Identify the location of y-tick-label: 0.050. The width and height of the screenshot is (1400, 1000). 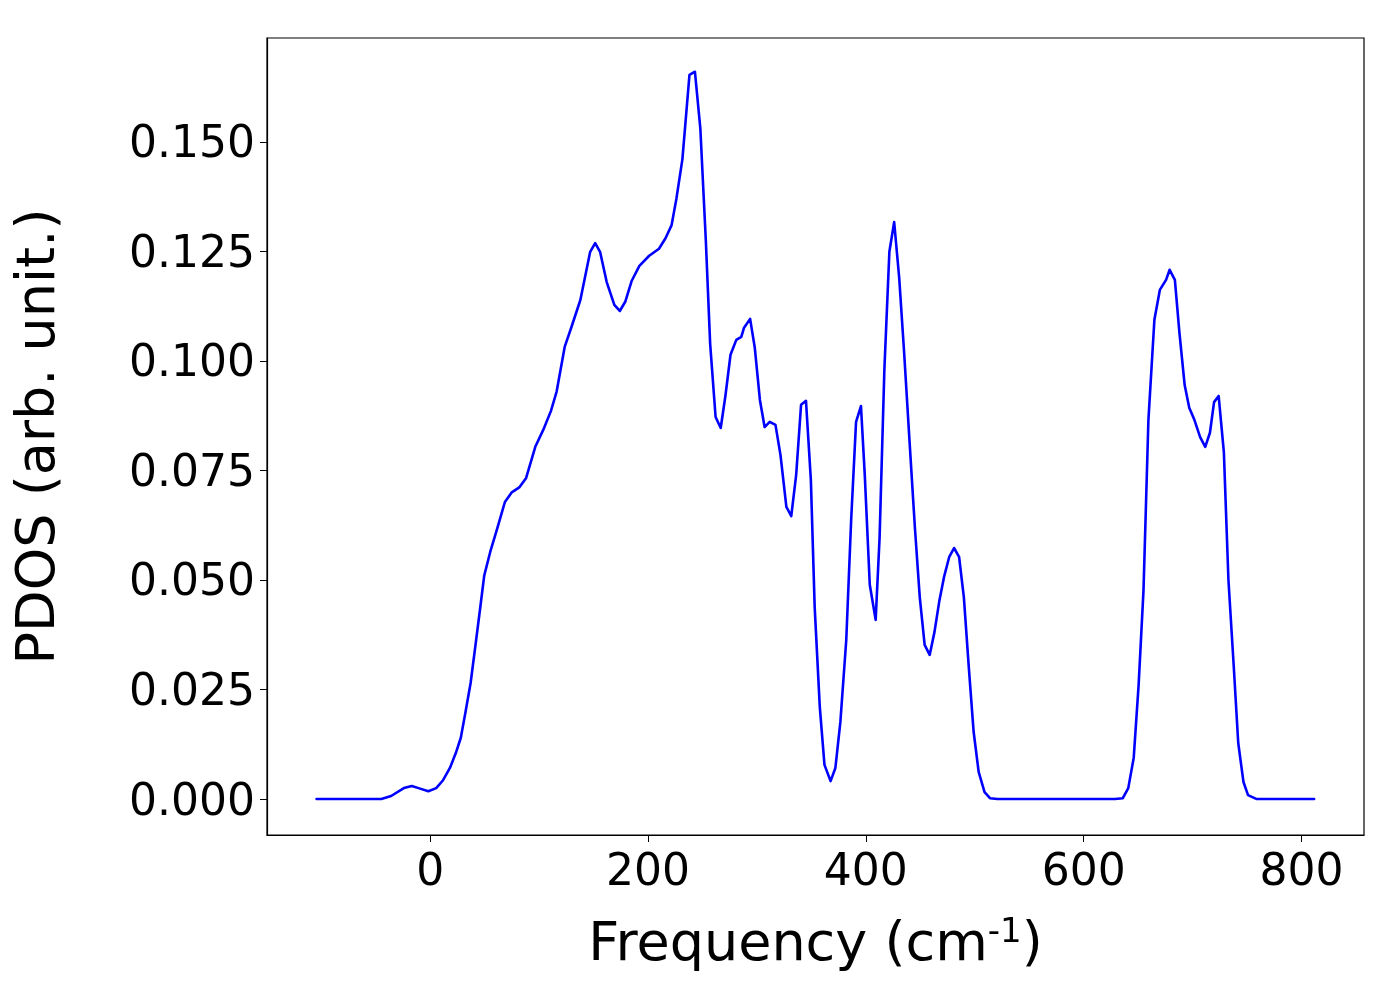
(192, 580).